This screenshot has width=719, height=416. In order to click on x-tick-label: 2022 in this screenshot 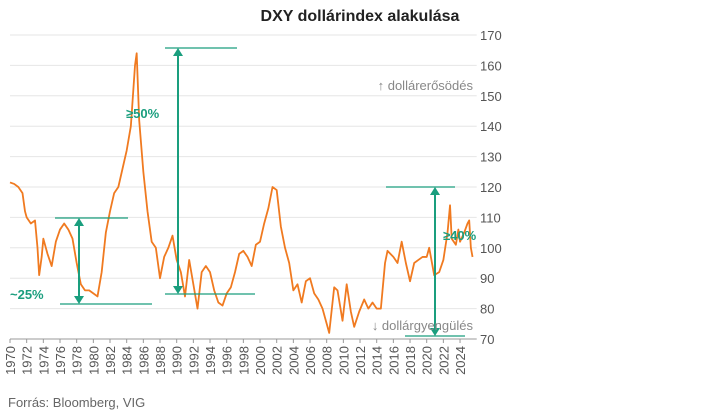, I will do `click(443, 360)`.